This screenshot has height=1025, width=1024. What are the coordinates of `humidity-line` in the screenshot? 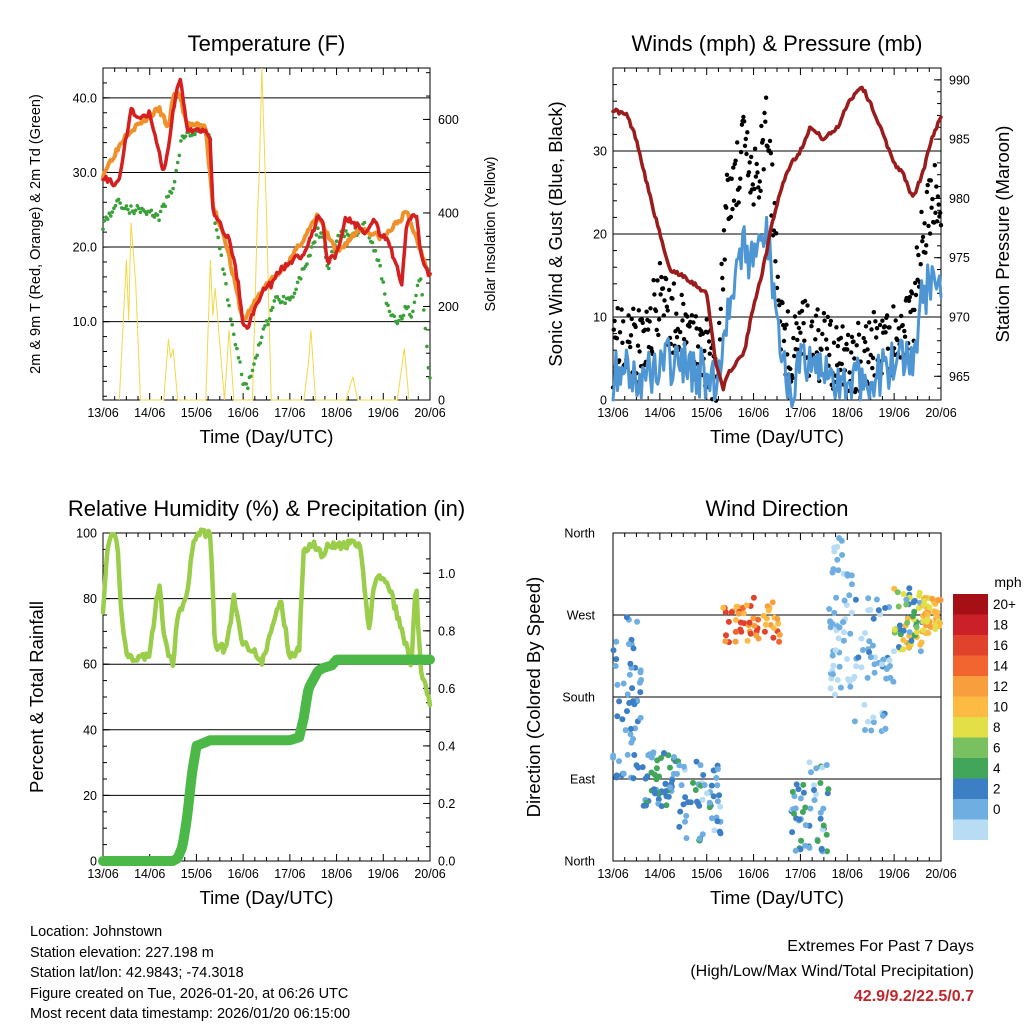 It's located at (266, 617).